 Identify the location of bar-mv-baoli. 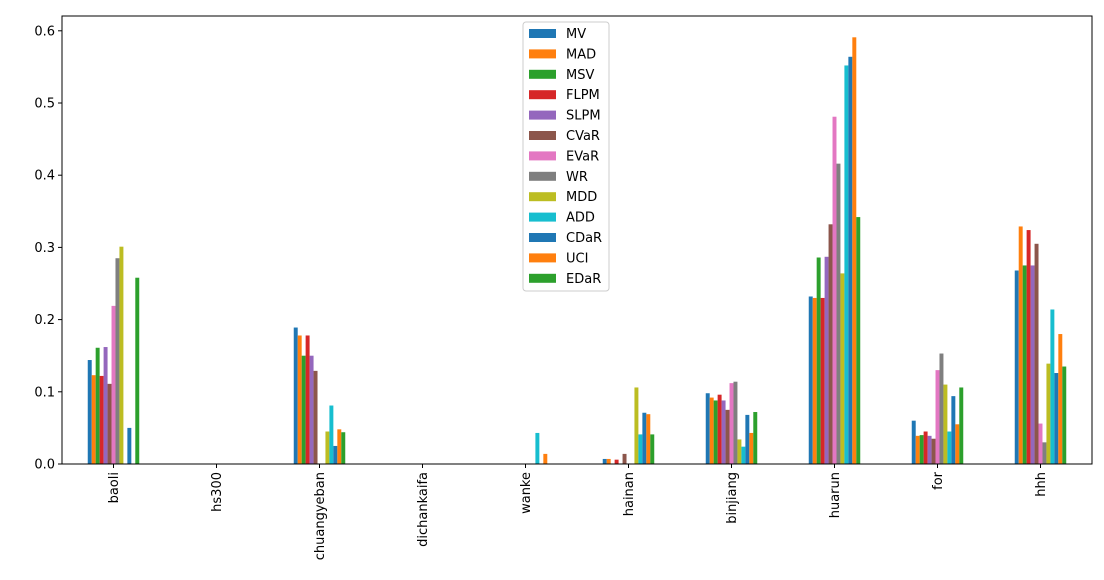
(89, 412).